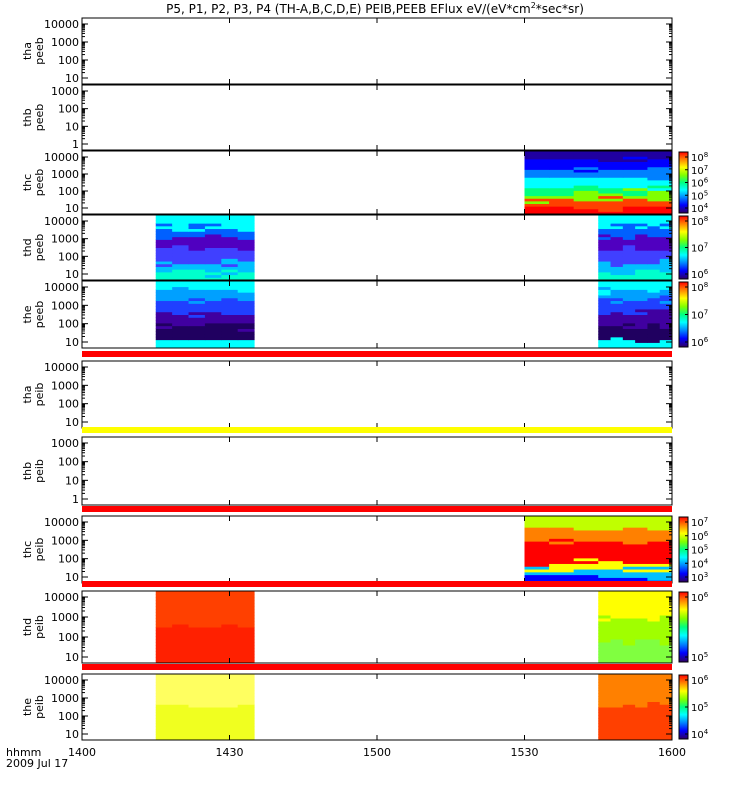 This screenshot has width=750, height=800. What do you see at coordinates (39, 118) in the screenshot?
I see `panel-label-quantity: peeb` at bounding box center [39, 118].